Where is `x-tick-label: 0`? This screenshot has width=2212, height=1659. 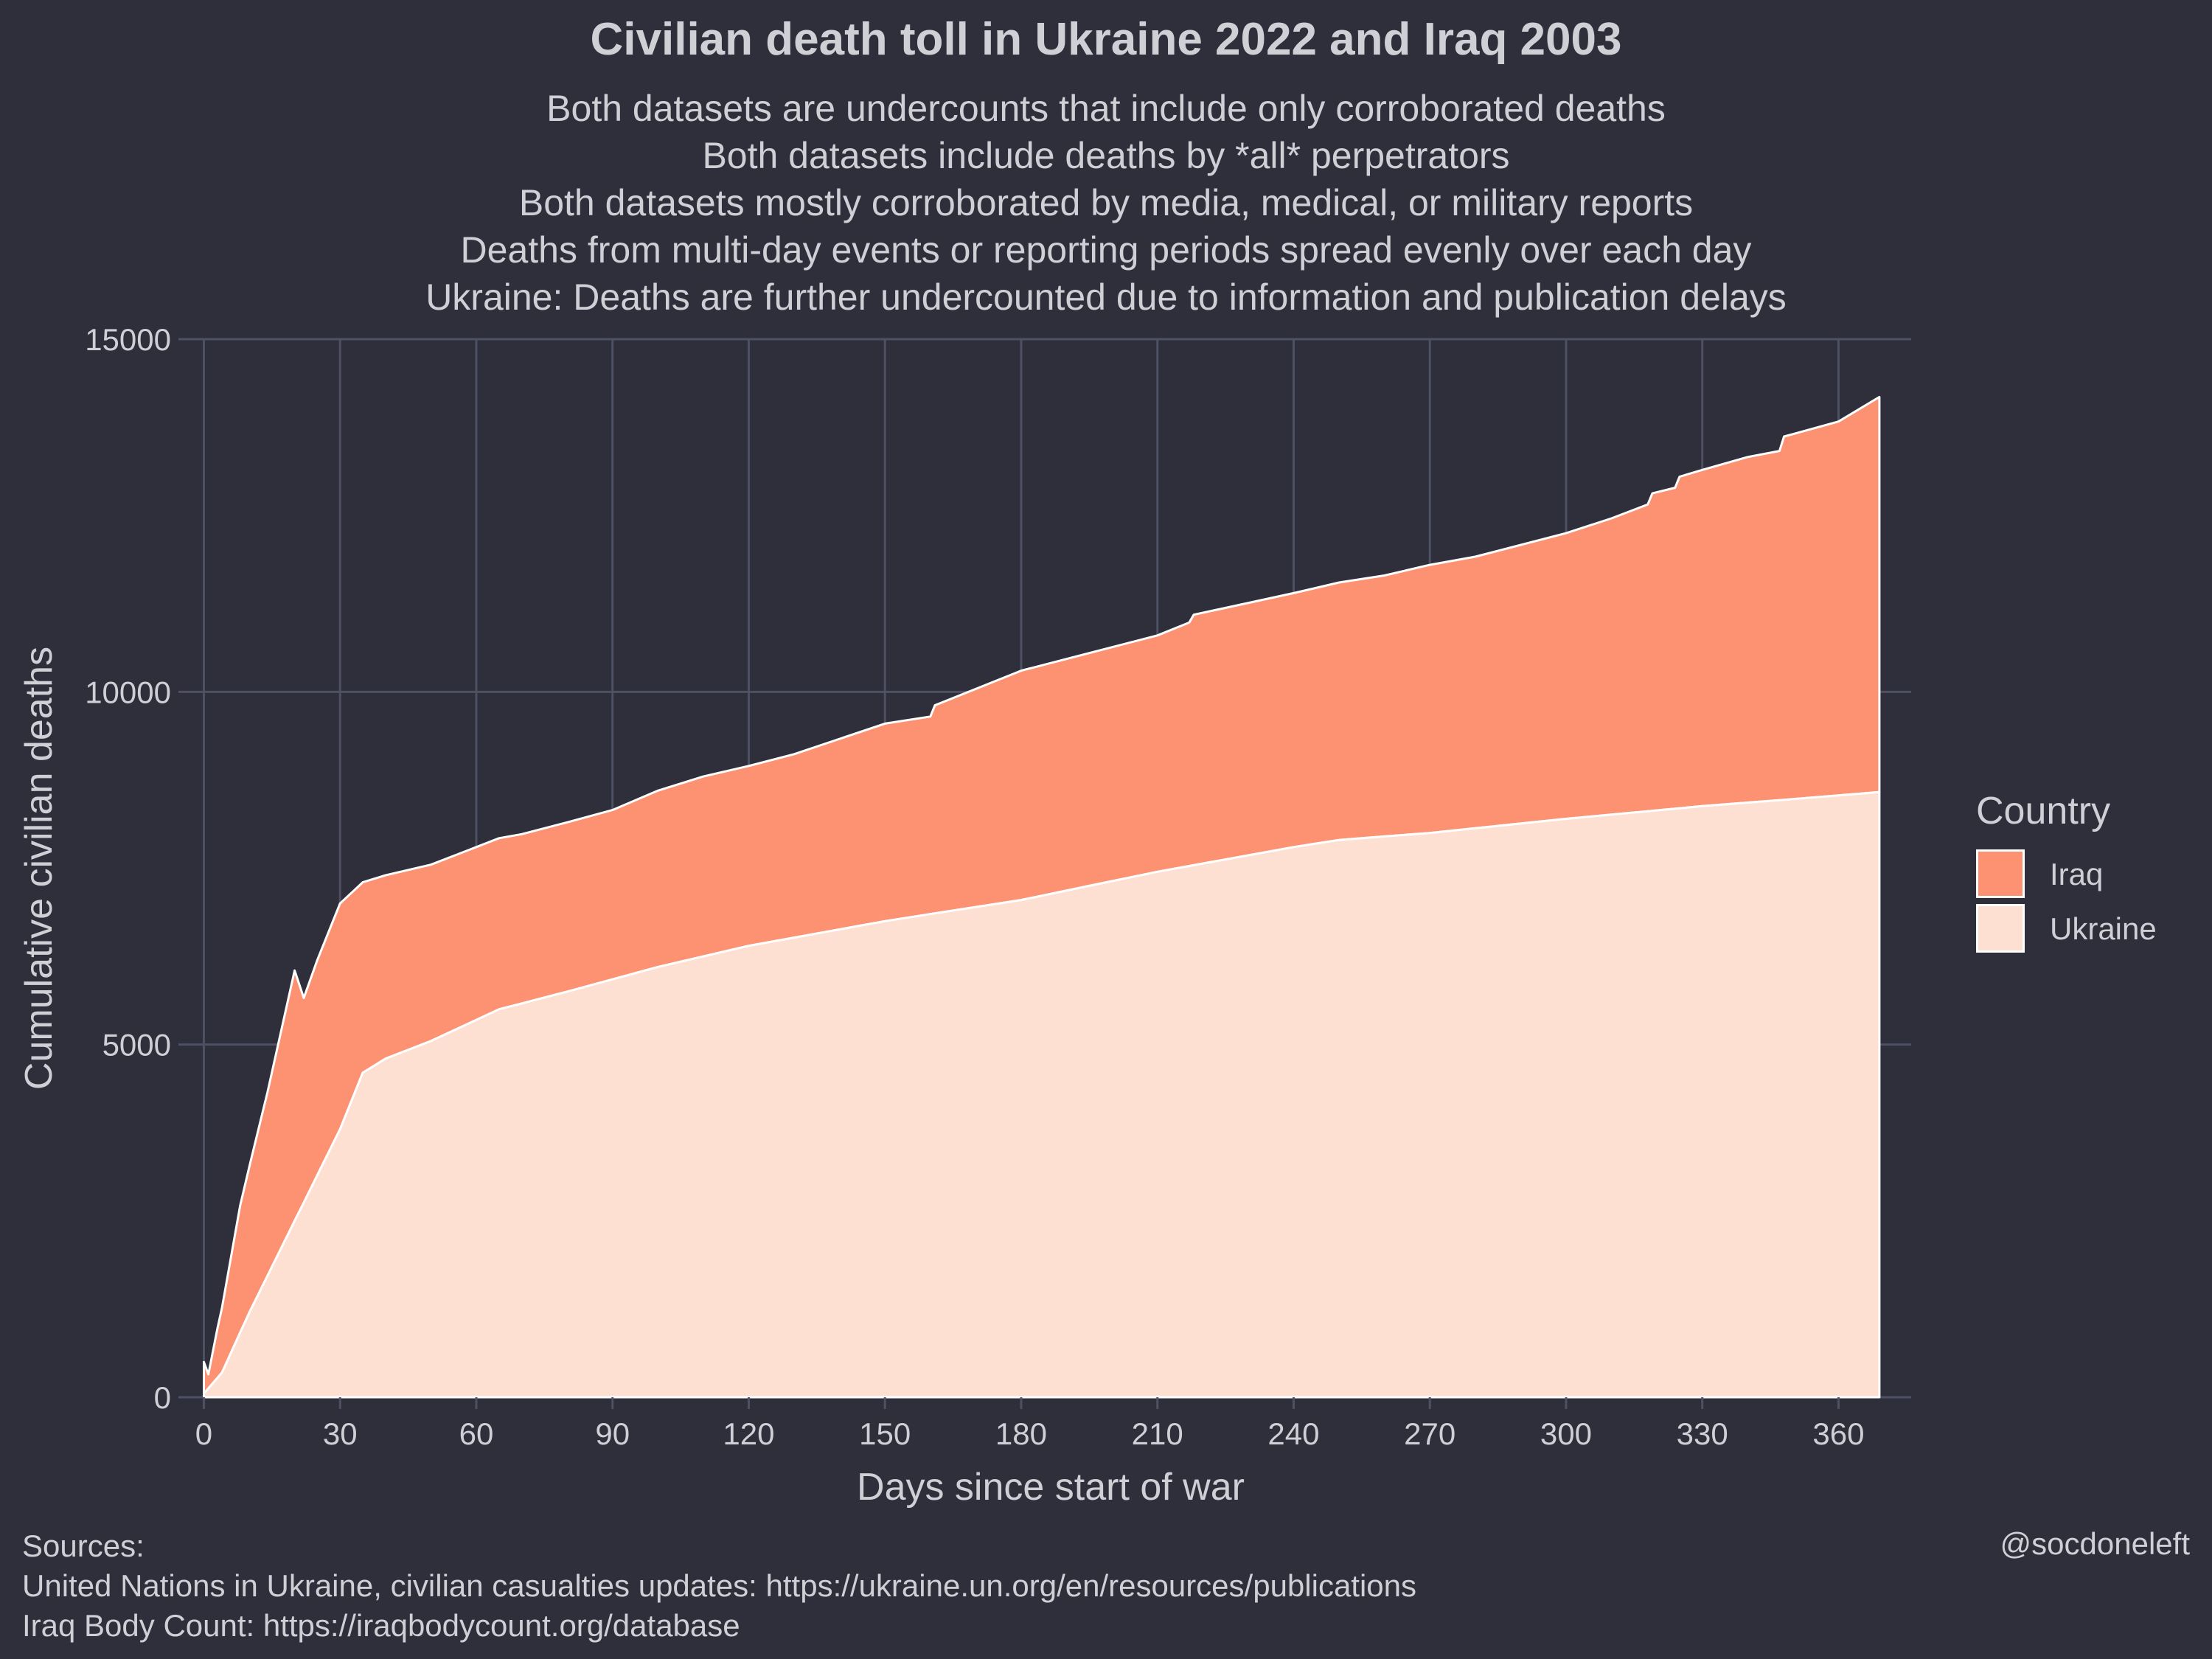 x-tick-label: 0 is located at coordinates (203, 1433).